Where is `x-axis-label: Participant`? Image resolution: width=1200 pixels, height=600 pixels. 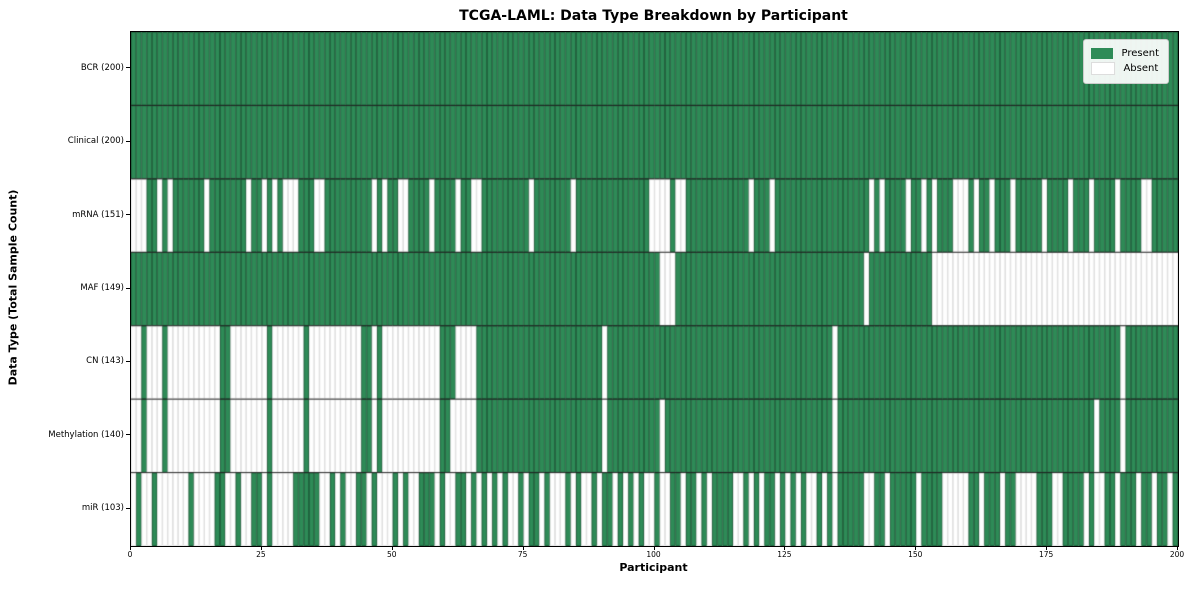 x-axis-label: Participant is located at coordinates (653, 567).